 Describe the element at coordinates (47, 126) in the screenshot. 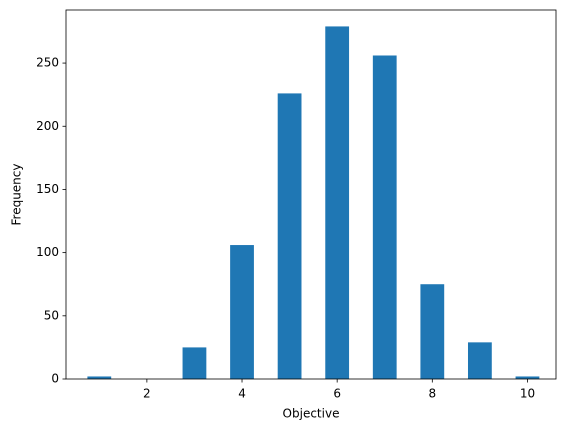

I see `y-tick-label: 200` at that location.